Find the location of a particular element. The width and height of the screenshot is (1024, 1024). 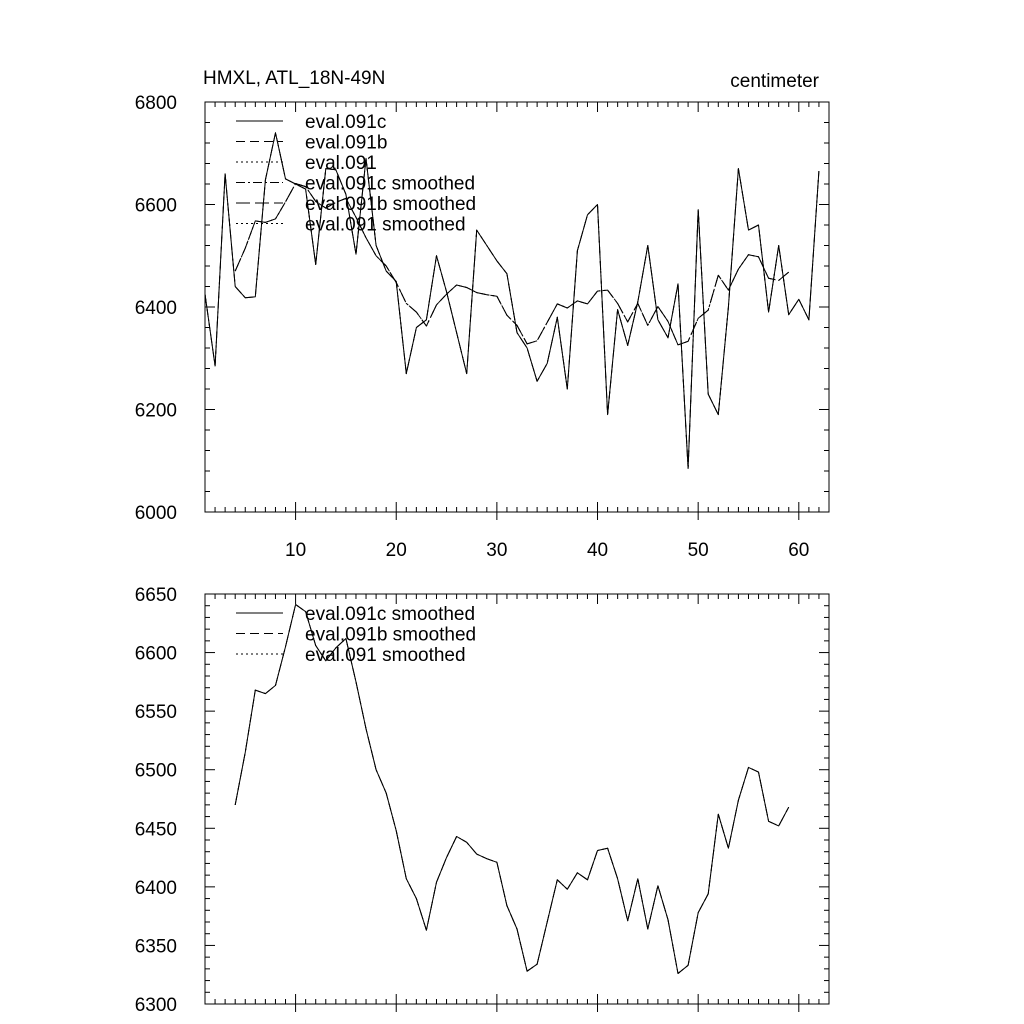

x-tick-label: 20 is located at coordinates (396, 550).